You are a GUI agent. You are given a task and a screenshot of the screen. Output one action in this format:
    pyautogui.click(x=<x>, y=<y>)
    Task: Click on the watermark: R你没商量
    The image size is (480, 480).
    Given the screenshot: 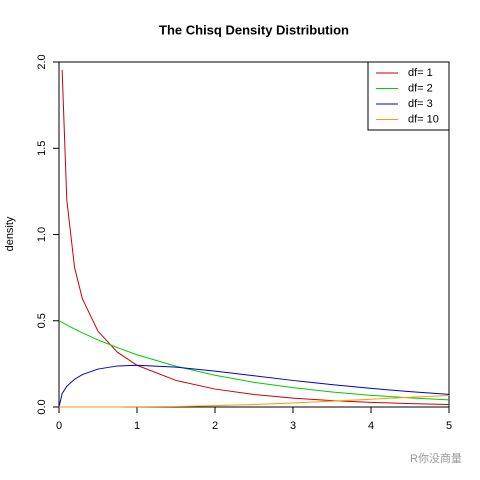 What is the action you would take?
    pyautogui.click(x=436, y=458)
    